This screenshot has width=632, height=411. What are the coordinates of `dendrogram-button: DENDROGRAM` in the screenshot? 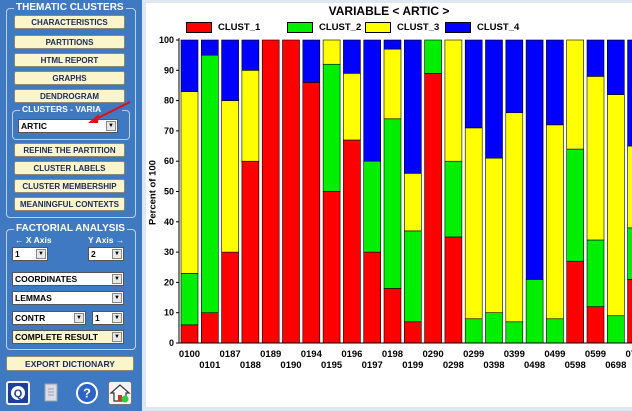 It's located at (69, 96).